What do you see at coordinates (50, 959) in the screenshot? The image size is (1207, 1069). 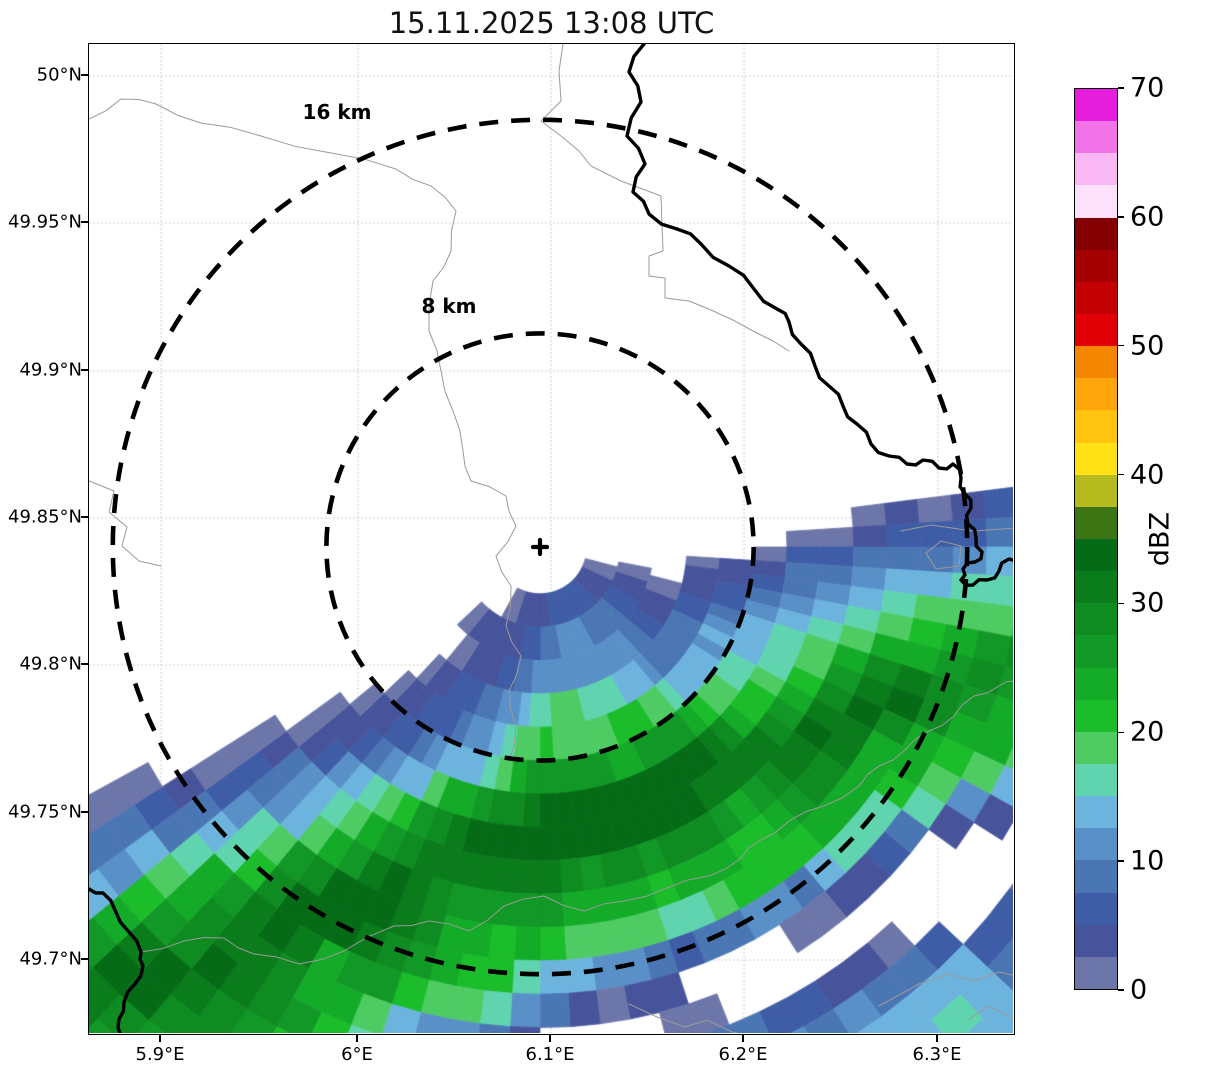 I see `y-tick-label: 49.7°N` at bounding box center [50, 959].